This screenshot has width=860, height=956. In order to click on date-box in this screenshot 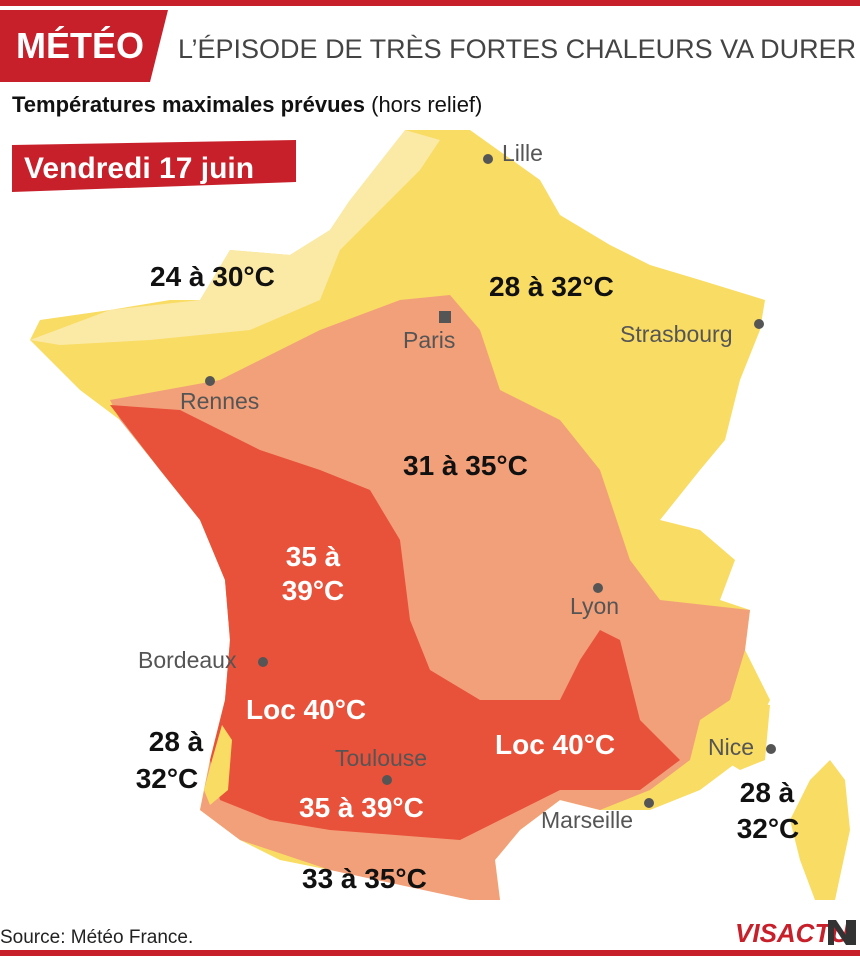, I will do `click(154, 166)`.